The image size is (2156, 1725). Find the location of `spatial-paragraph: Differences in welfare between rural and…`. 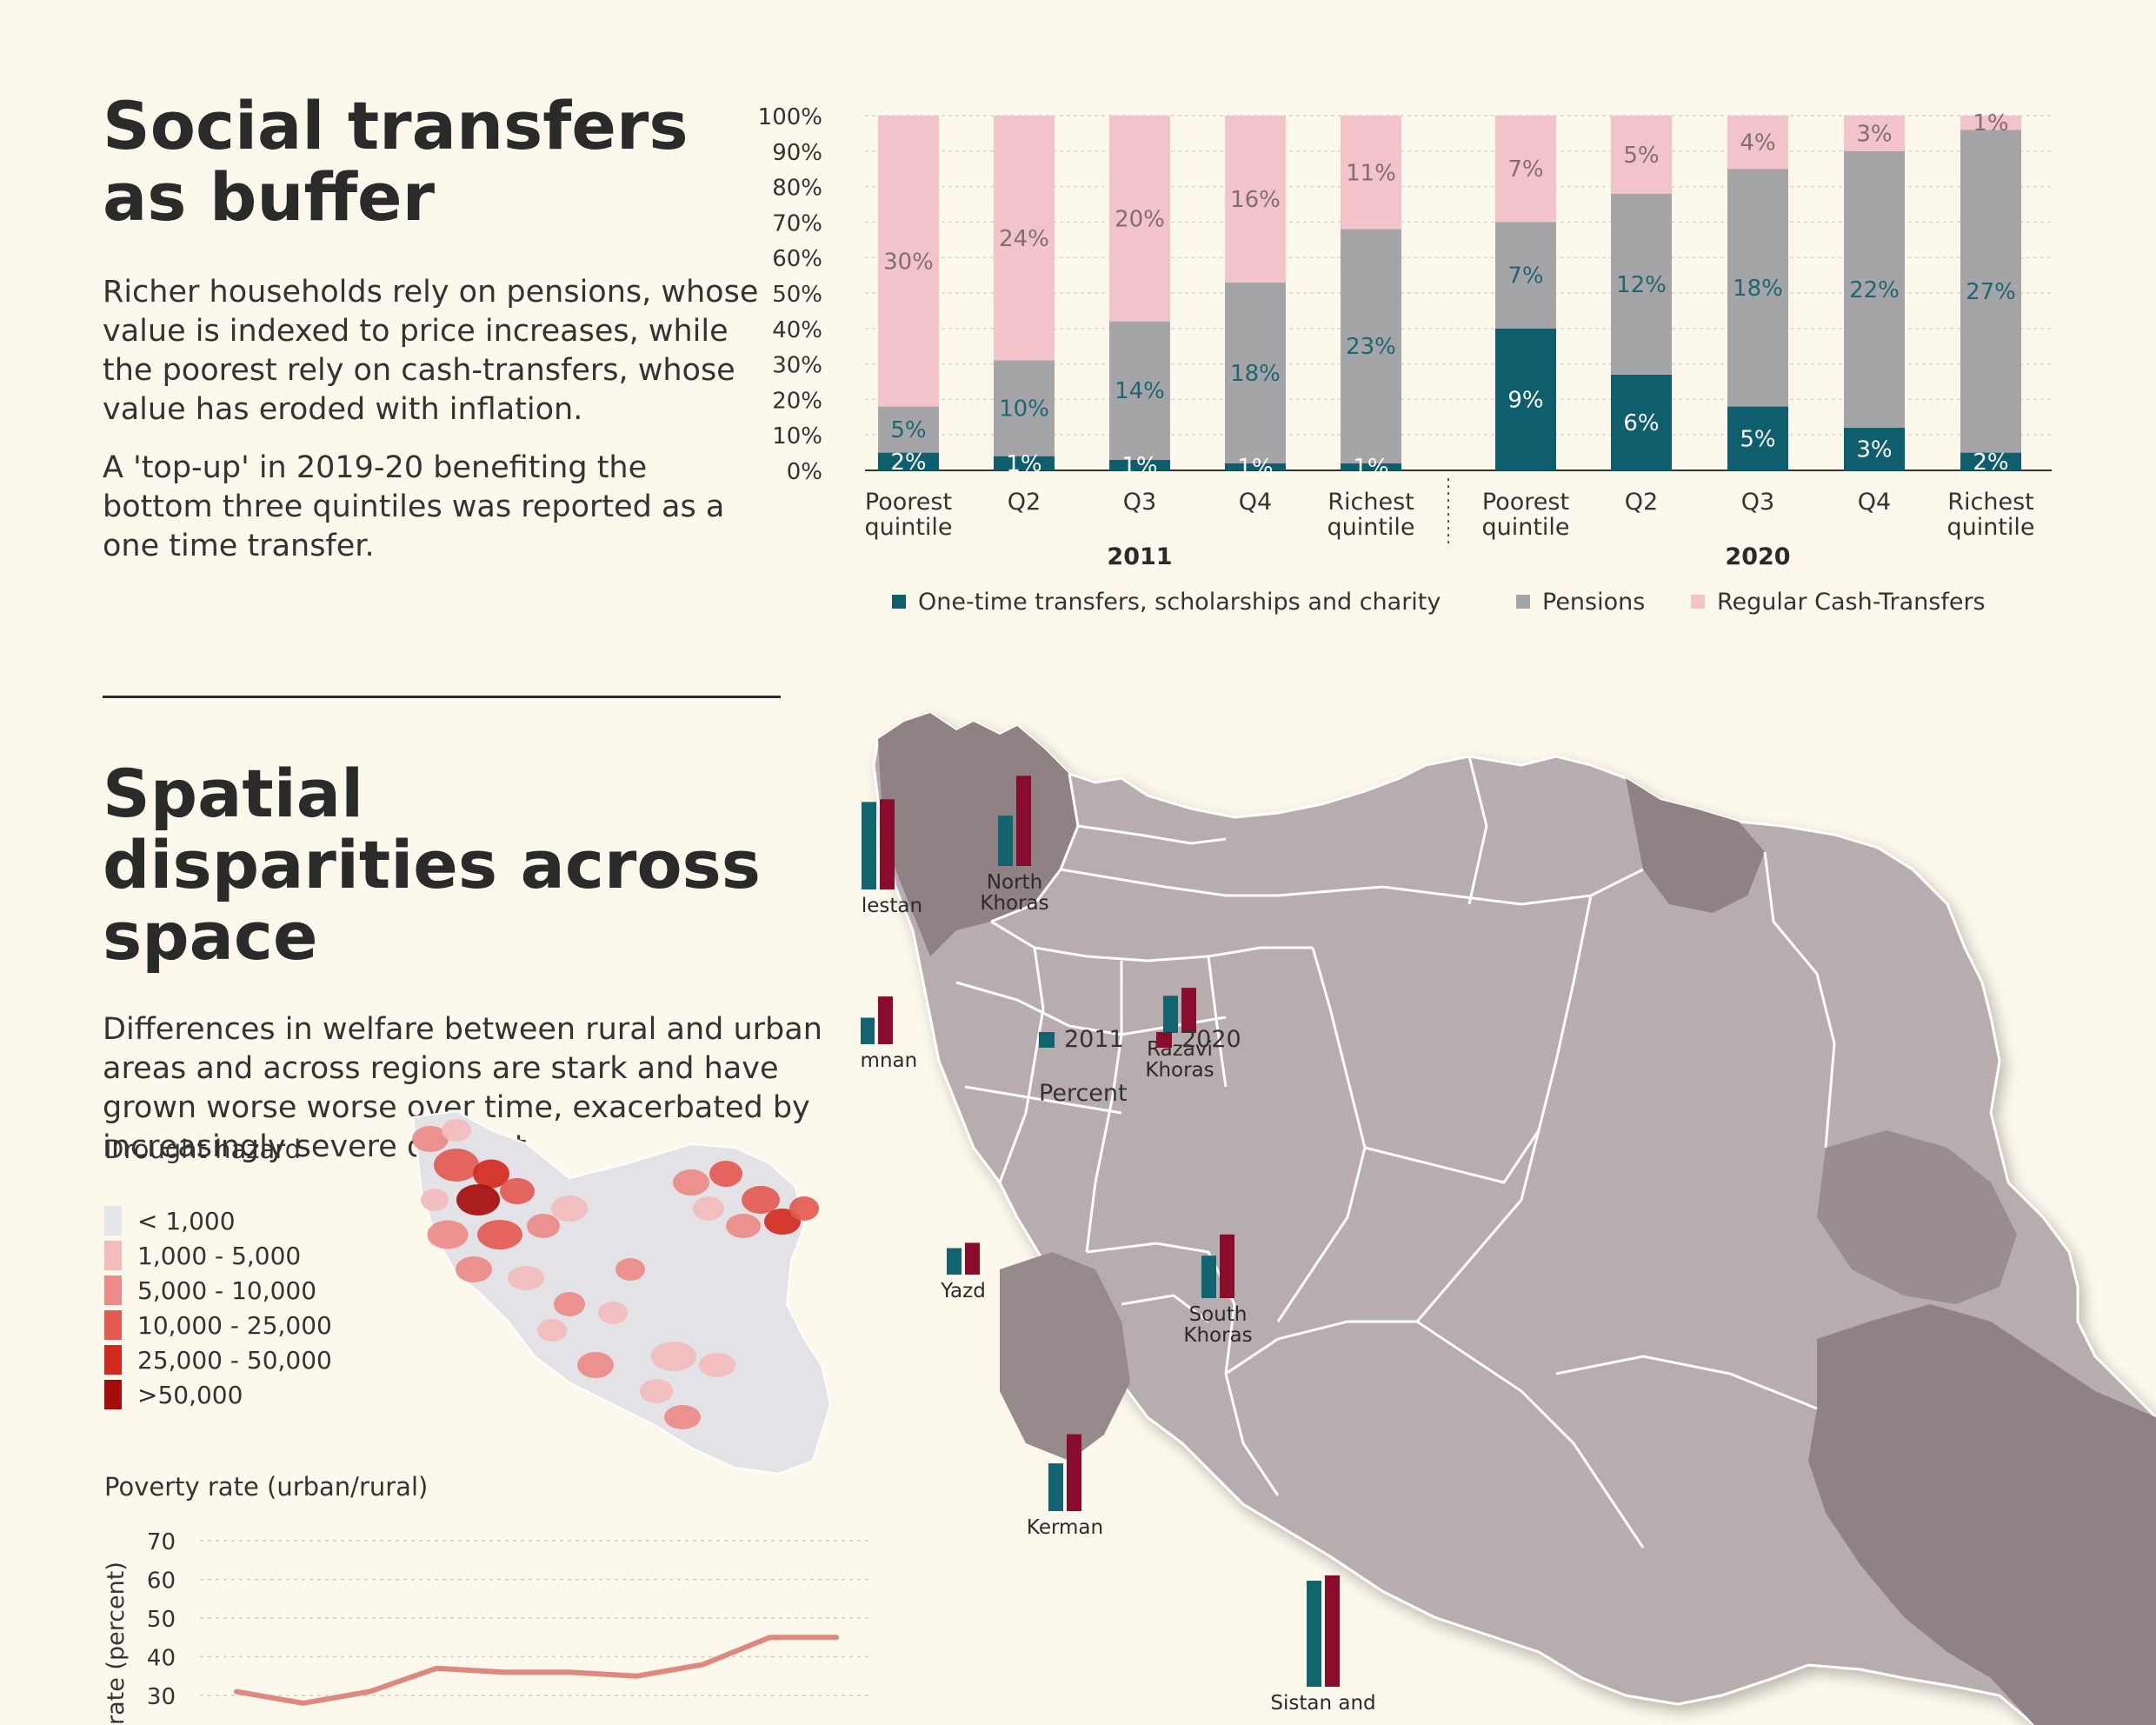

spatial-paragraph: Differences in welfare between rural and… is located at coordinates (463, 1088).